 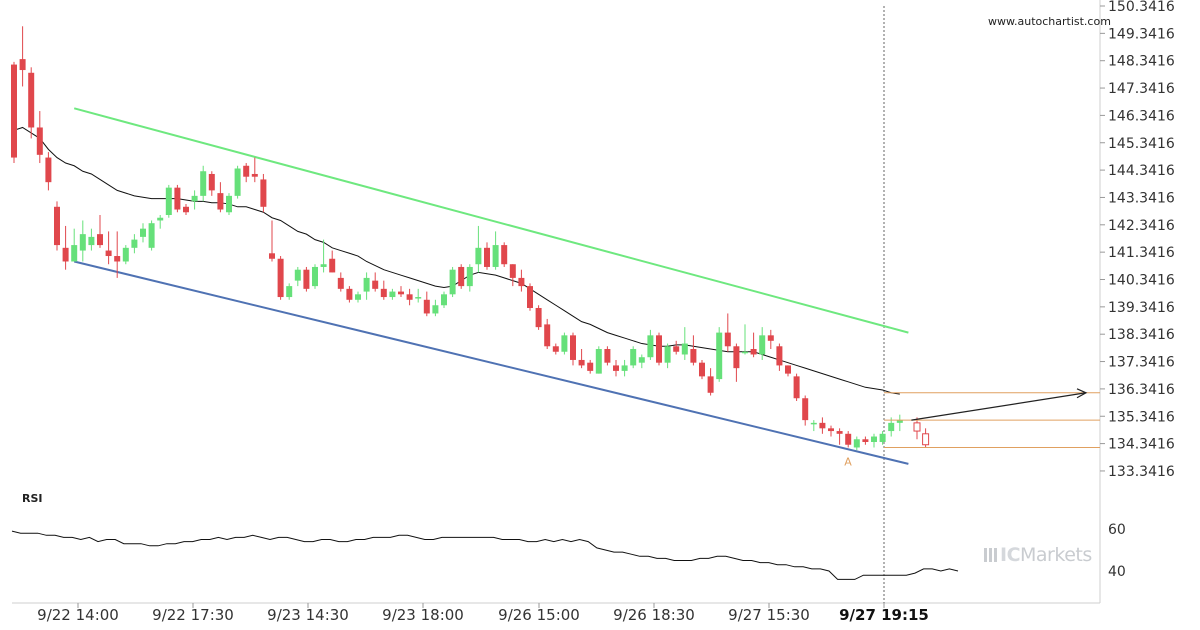 I want to click on brand-prefix: IC, so click(x=1010, y=555).